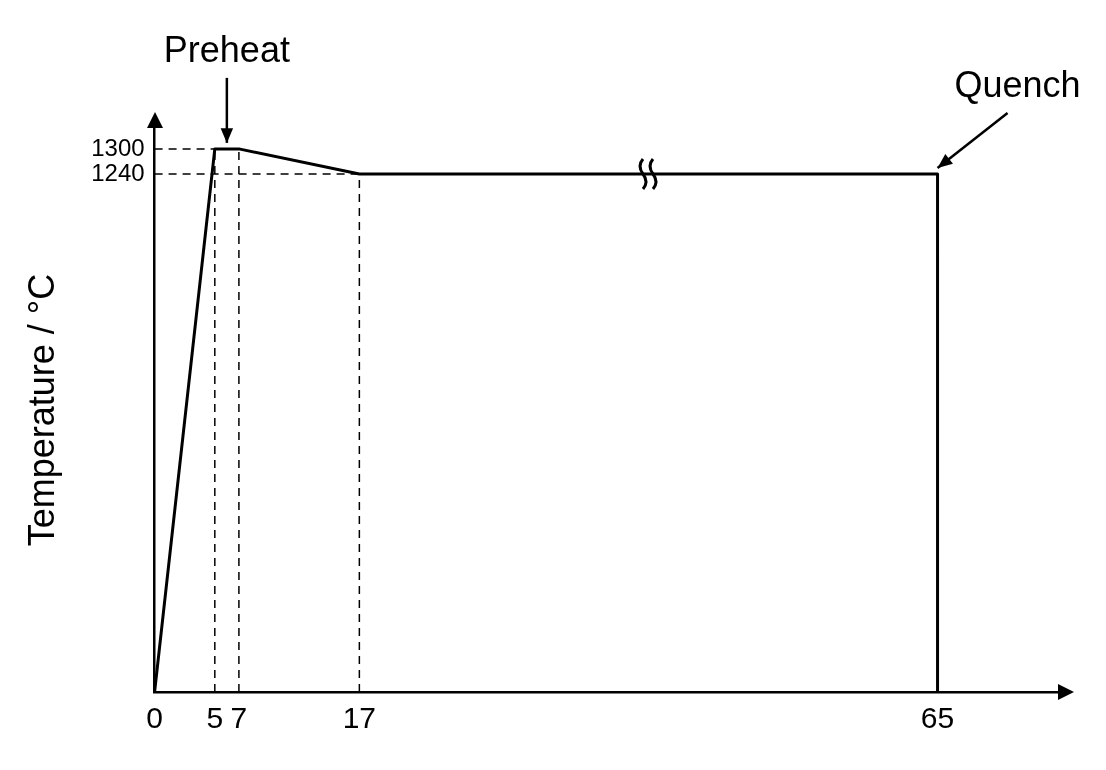  I want to click on x-tick-label: 65, so click(937, 718).